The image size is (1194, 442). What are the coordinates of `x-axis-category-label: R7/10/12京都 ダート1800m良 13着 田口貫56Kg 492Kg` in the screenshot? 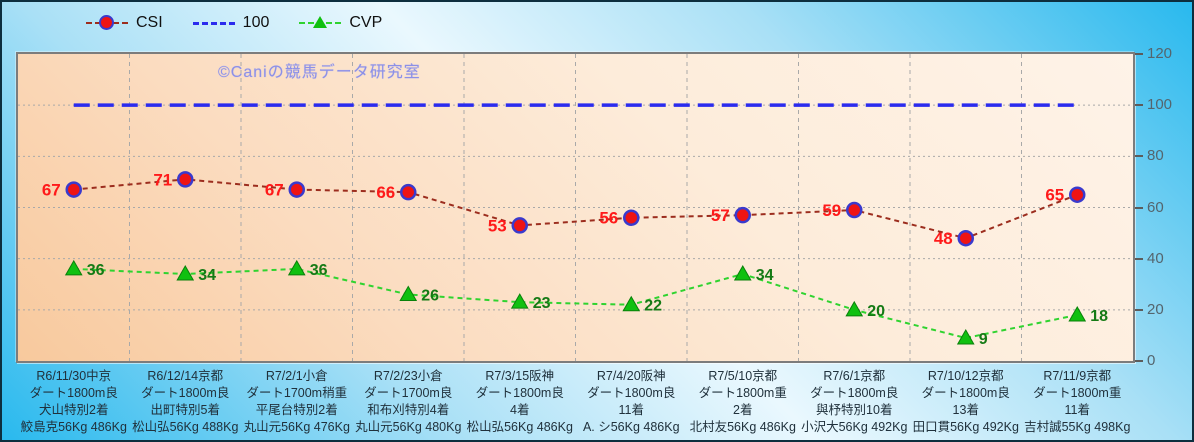 It's located at (965, 401).